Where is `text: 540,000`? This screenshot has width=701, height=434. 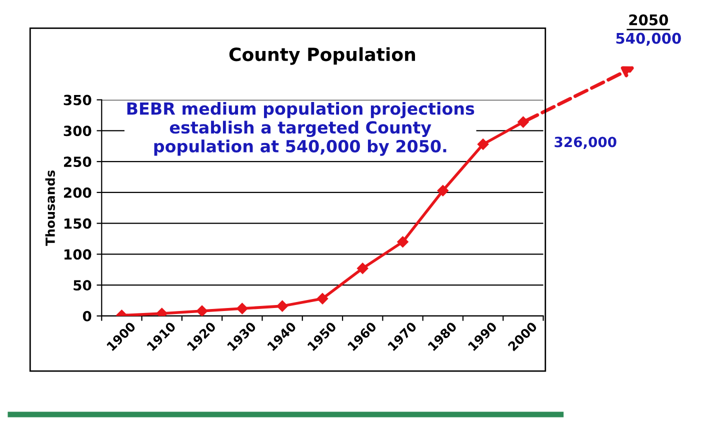 text: 540,000 is located at coordinates (648, 39).